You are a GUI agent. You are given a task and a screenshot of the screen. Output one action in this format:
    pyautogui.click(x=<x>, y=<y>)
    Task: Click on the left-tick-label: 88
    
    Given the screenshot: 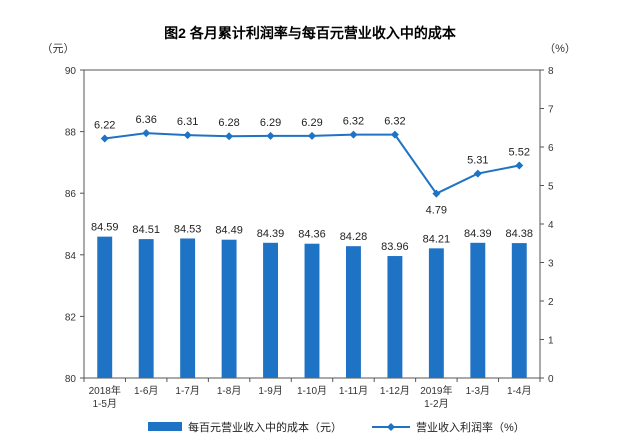 What is the action you would take?
    pyautogui.click(x=71, y=133)
    